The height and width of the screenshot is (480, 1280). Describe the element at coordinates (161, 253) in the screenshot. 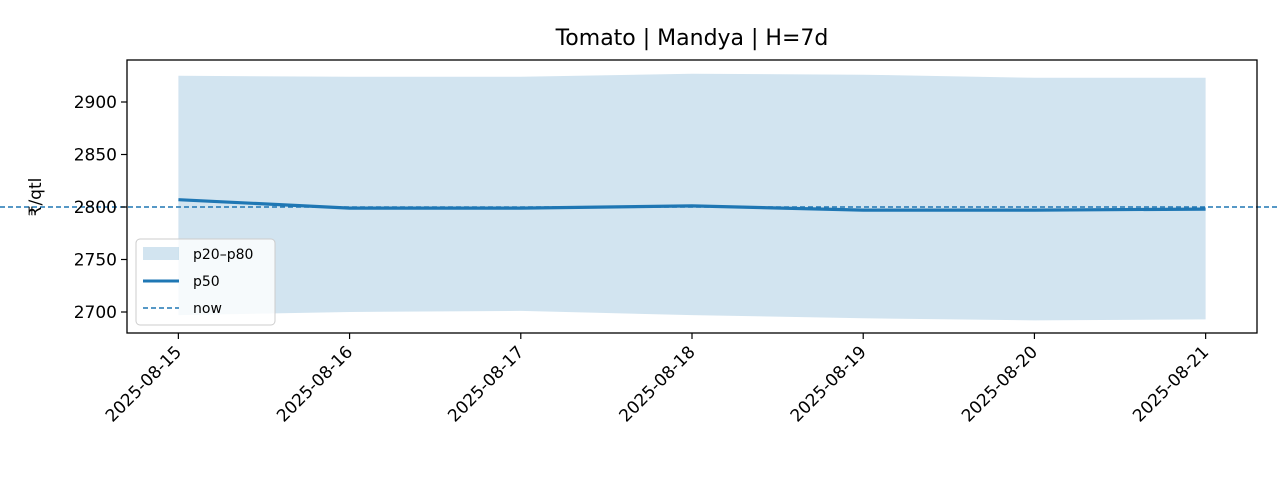

I see `legend-swatch-band` at that location.